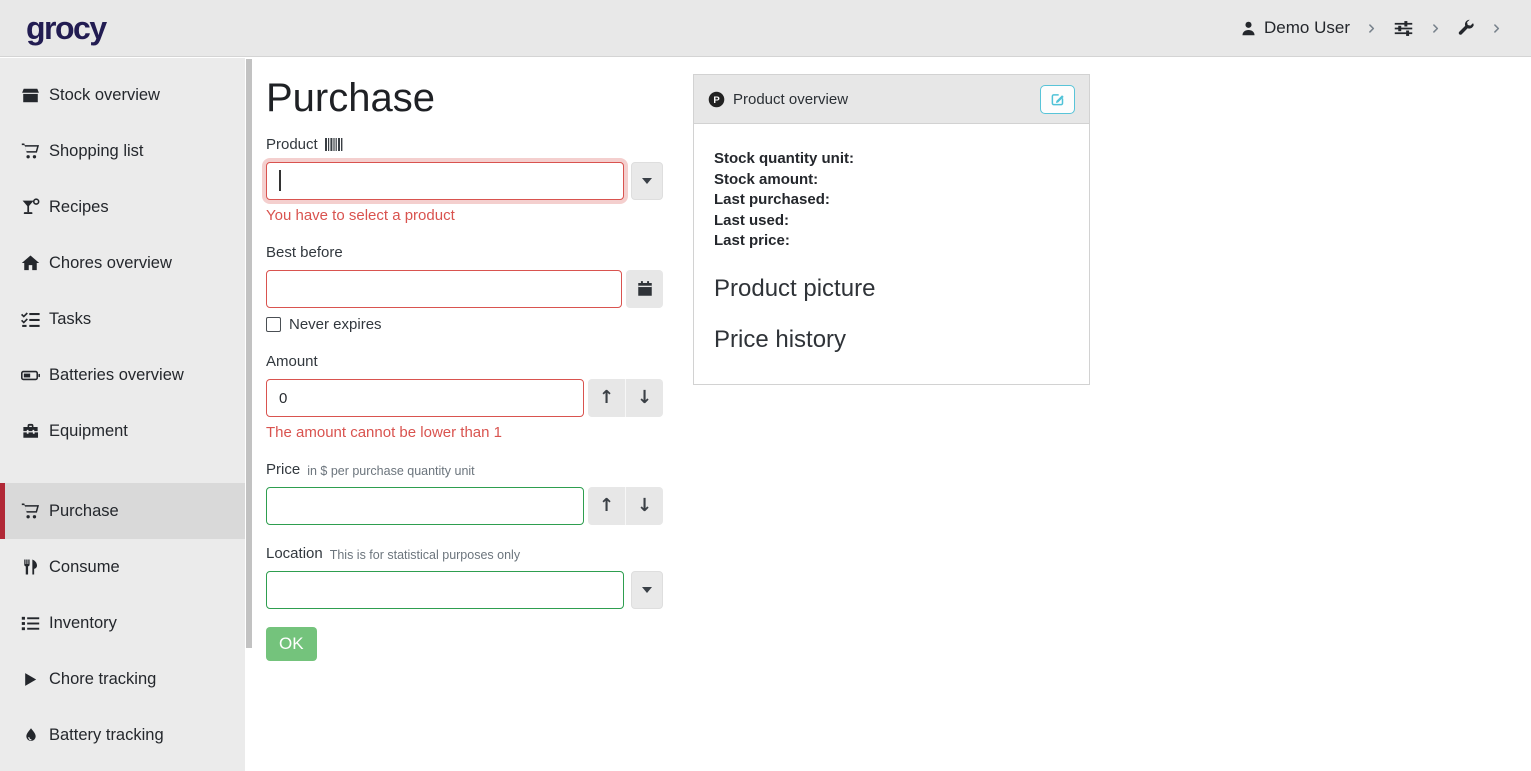  I want to click on sidebar-item-label: Tasks, so click(70, 318).